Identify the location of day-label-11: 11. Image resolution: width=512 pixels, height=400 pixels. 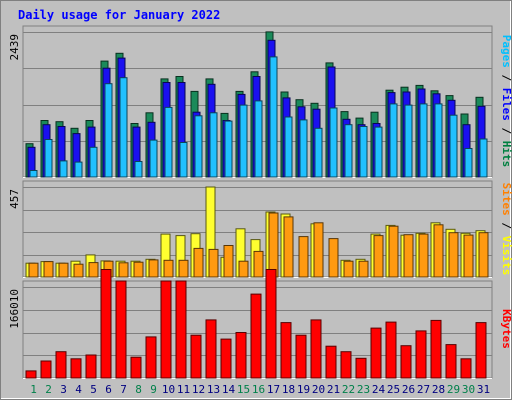
(183, 389).